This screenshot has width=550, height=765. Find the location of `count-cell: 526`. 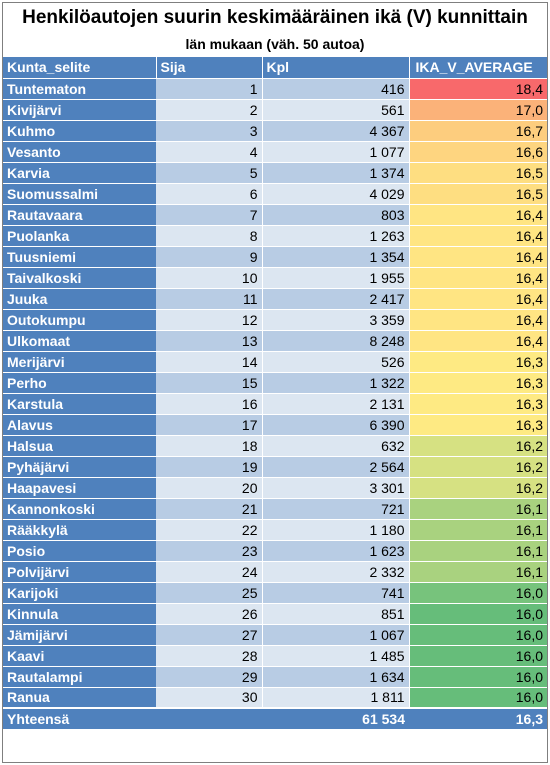

count-cell: 526 is located at coordinates (336, 362).